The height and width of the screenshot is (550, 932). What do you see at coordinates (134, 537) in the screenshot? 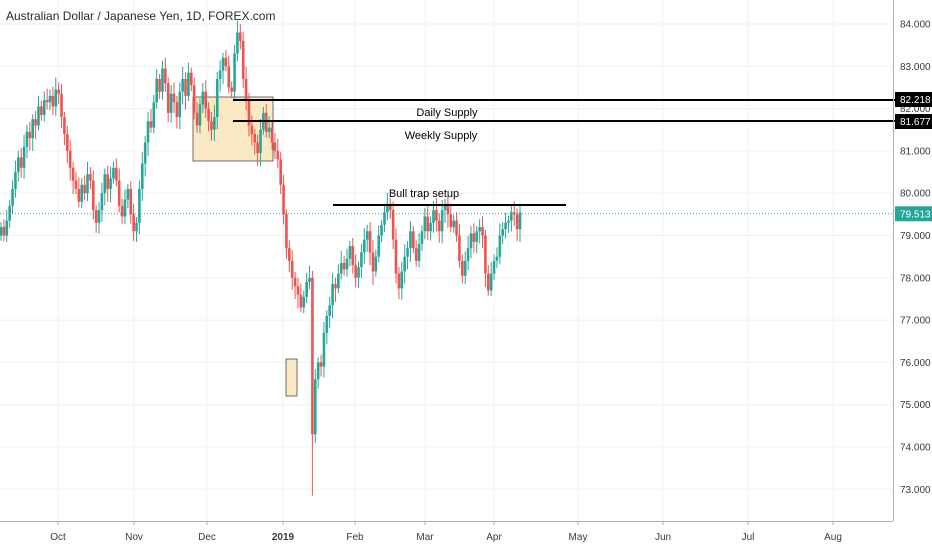
I see `x-tick-label: Nov` at bounding box center [134, 537].